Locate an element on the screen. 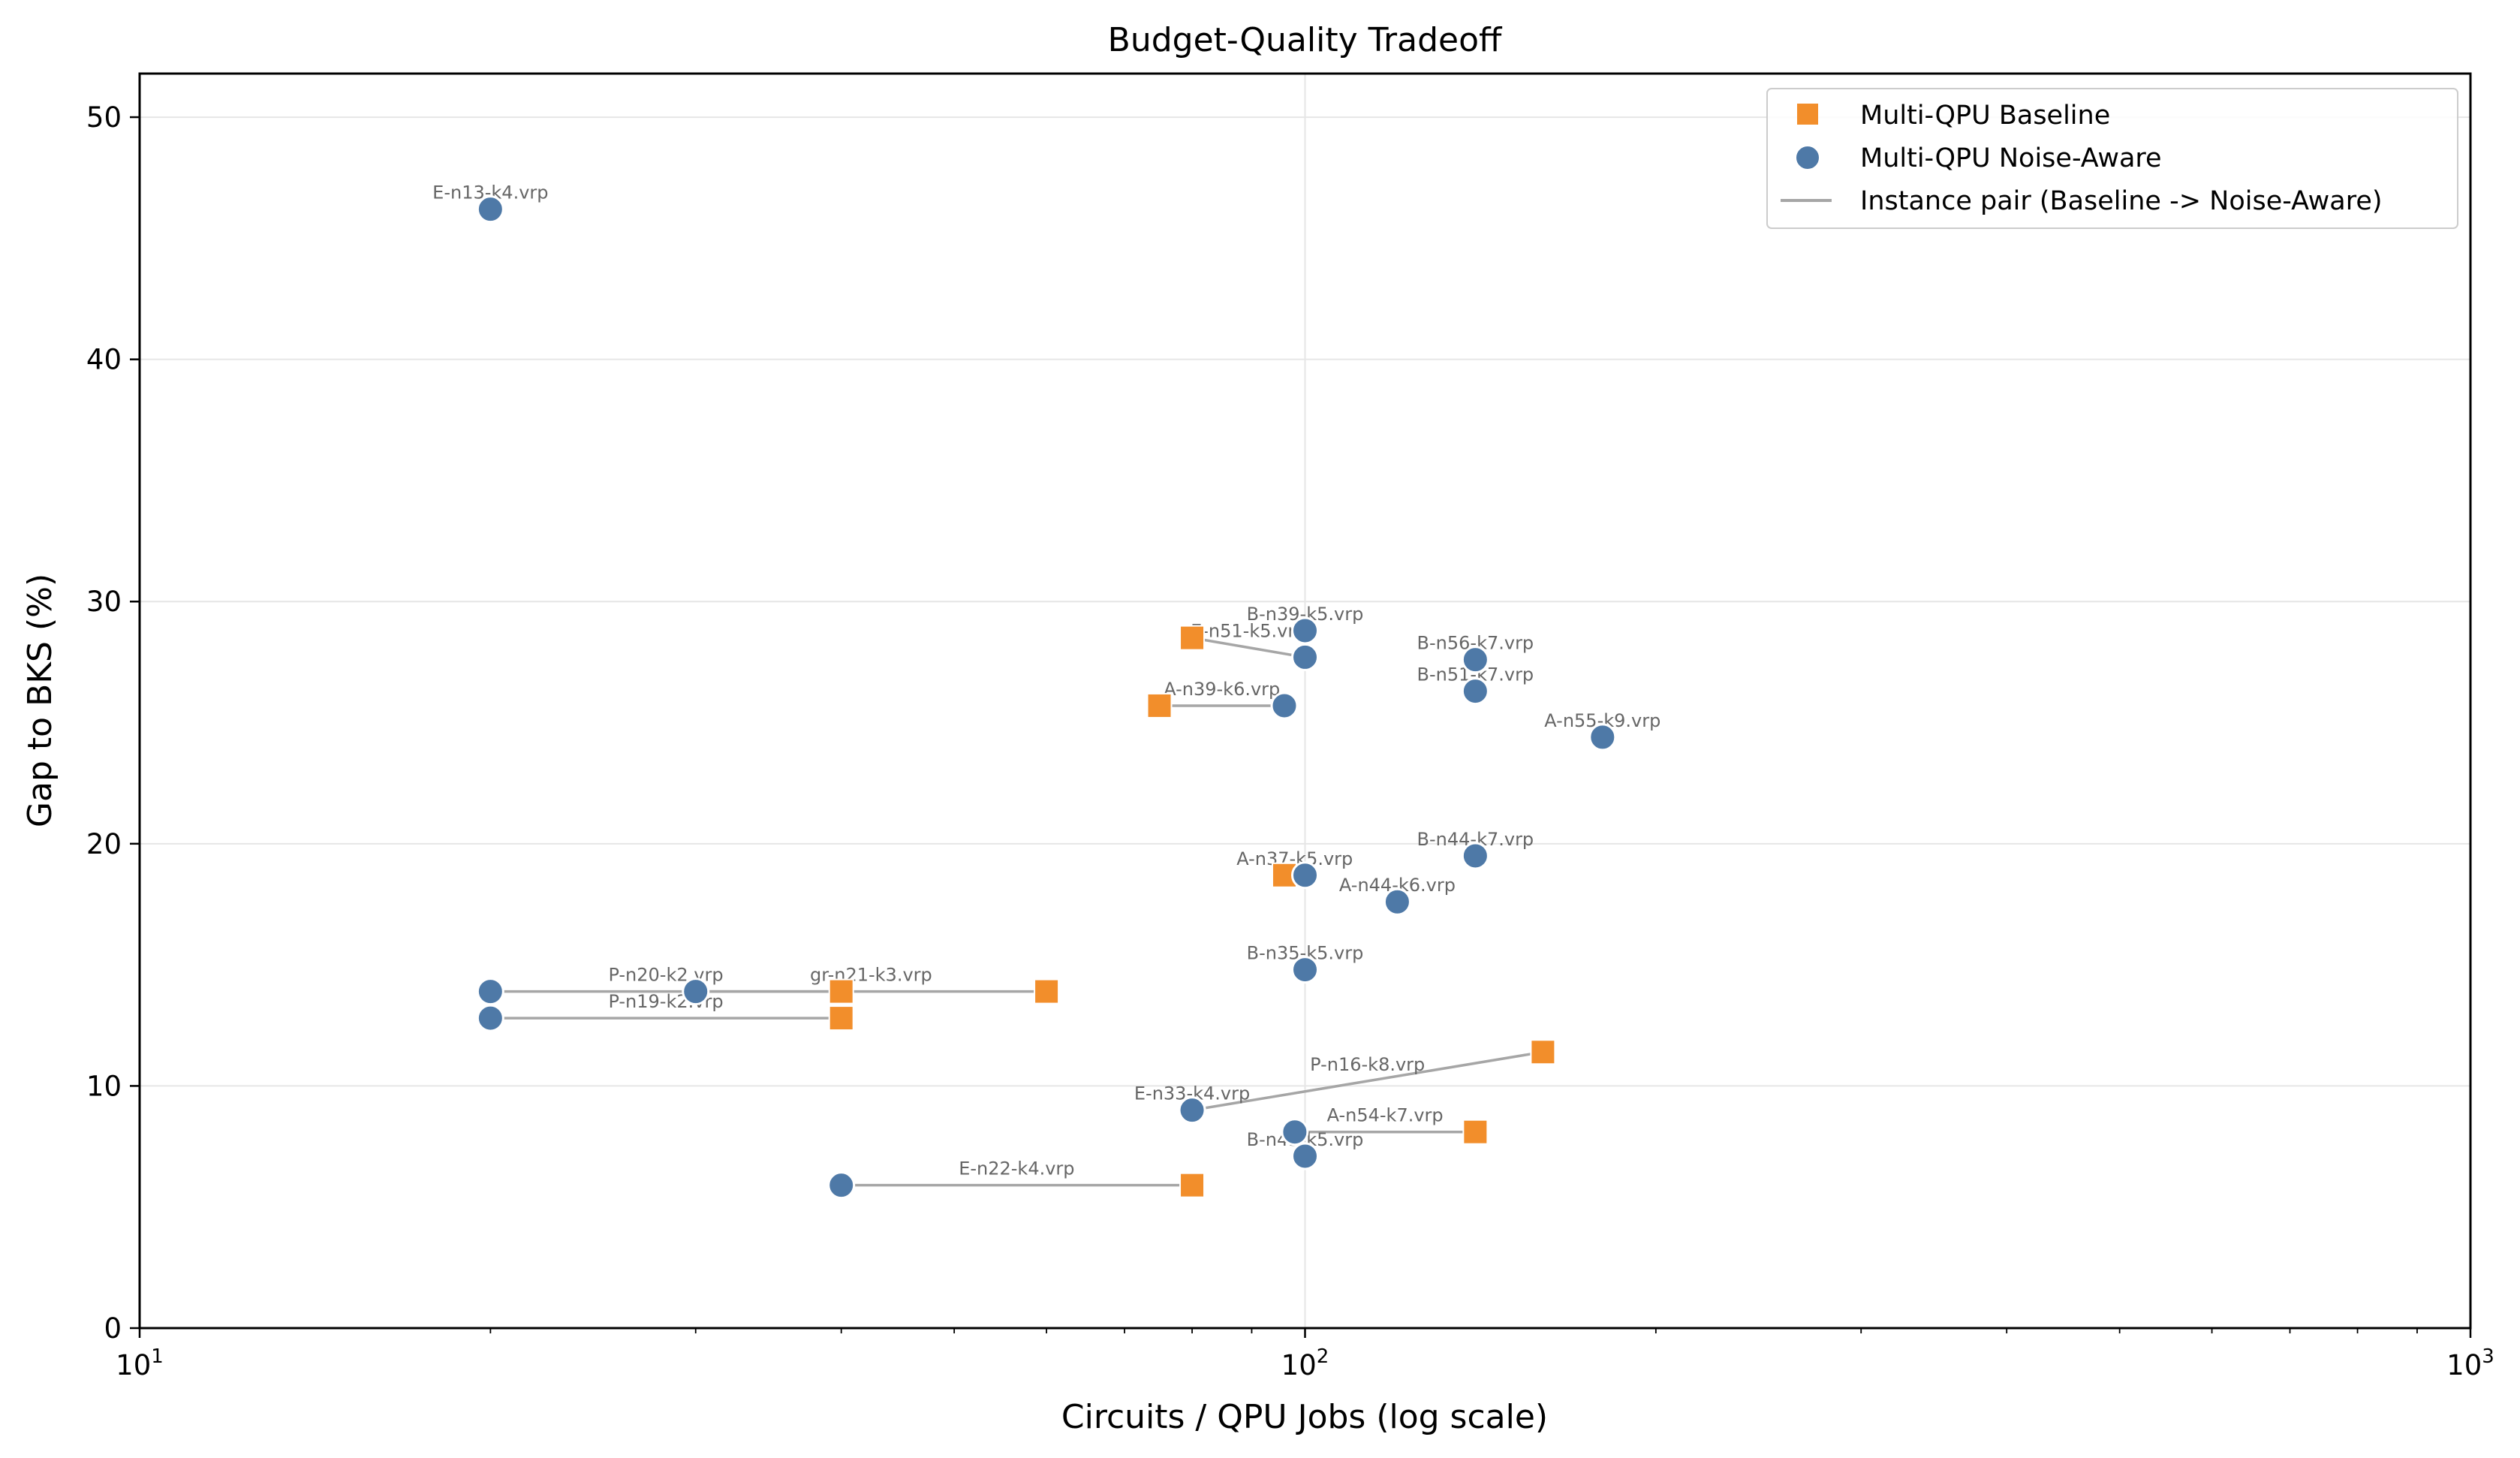  y-tick-label: 30 is located at coordinates (104, 602).